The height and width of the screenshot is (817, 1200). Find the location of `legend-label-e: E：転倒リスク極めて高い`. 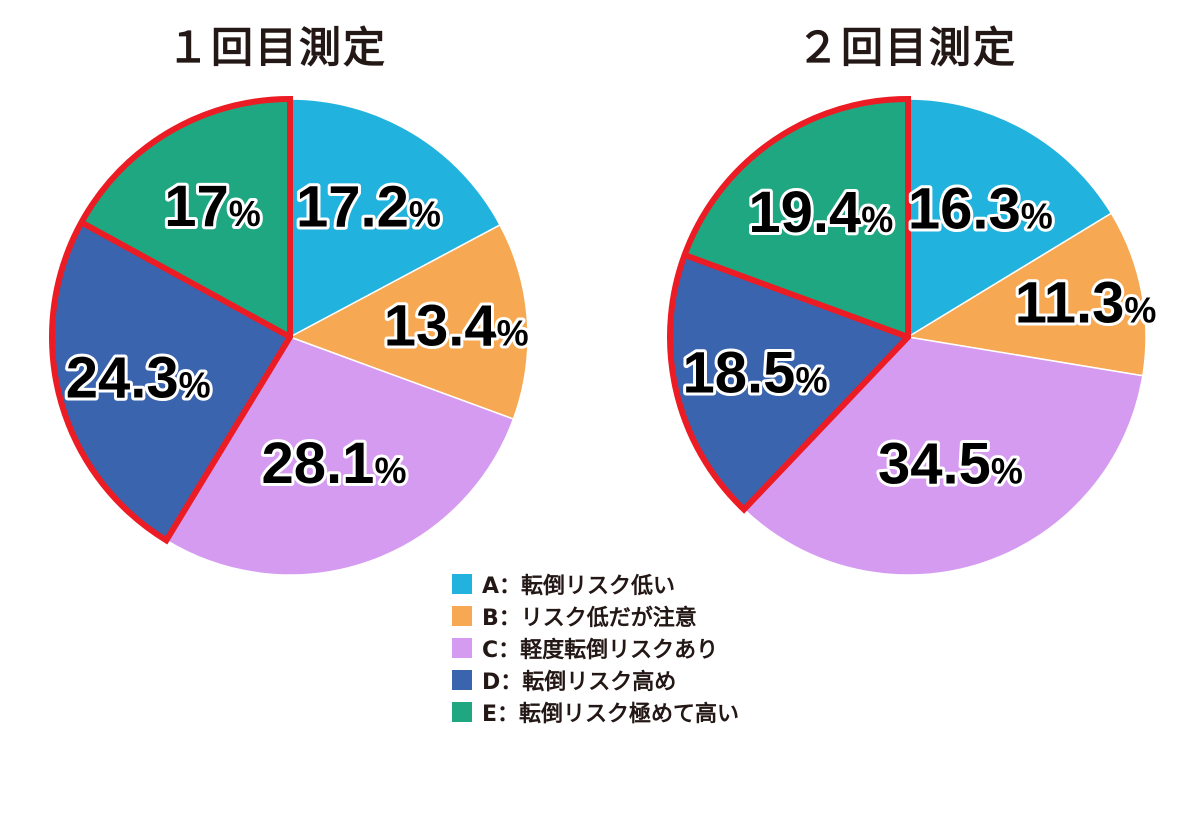

legend-label-e: E：転倒リスク極めて高い is located at coordinates (611, 714).